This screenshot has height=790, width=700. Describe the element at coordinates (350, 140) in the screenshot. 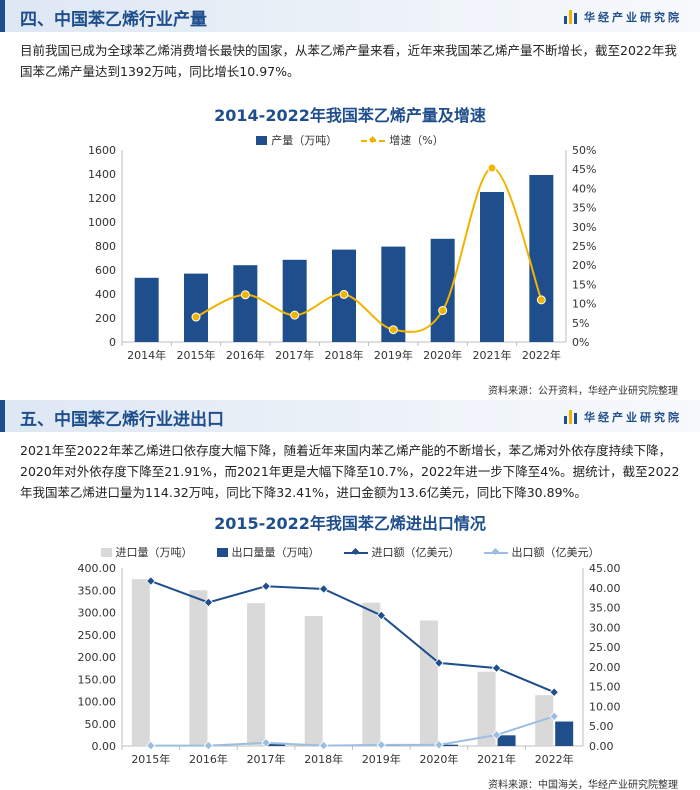

I see `chart-1-legend: 产量（万吨） 增速（%）` at that location.